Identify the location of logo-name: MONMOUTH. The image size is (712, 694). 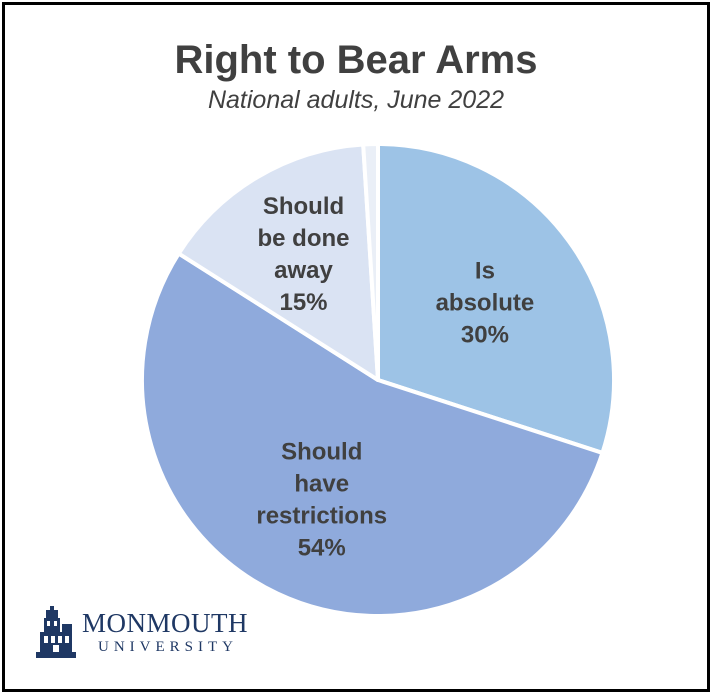
(165, 623).